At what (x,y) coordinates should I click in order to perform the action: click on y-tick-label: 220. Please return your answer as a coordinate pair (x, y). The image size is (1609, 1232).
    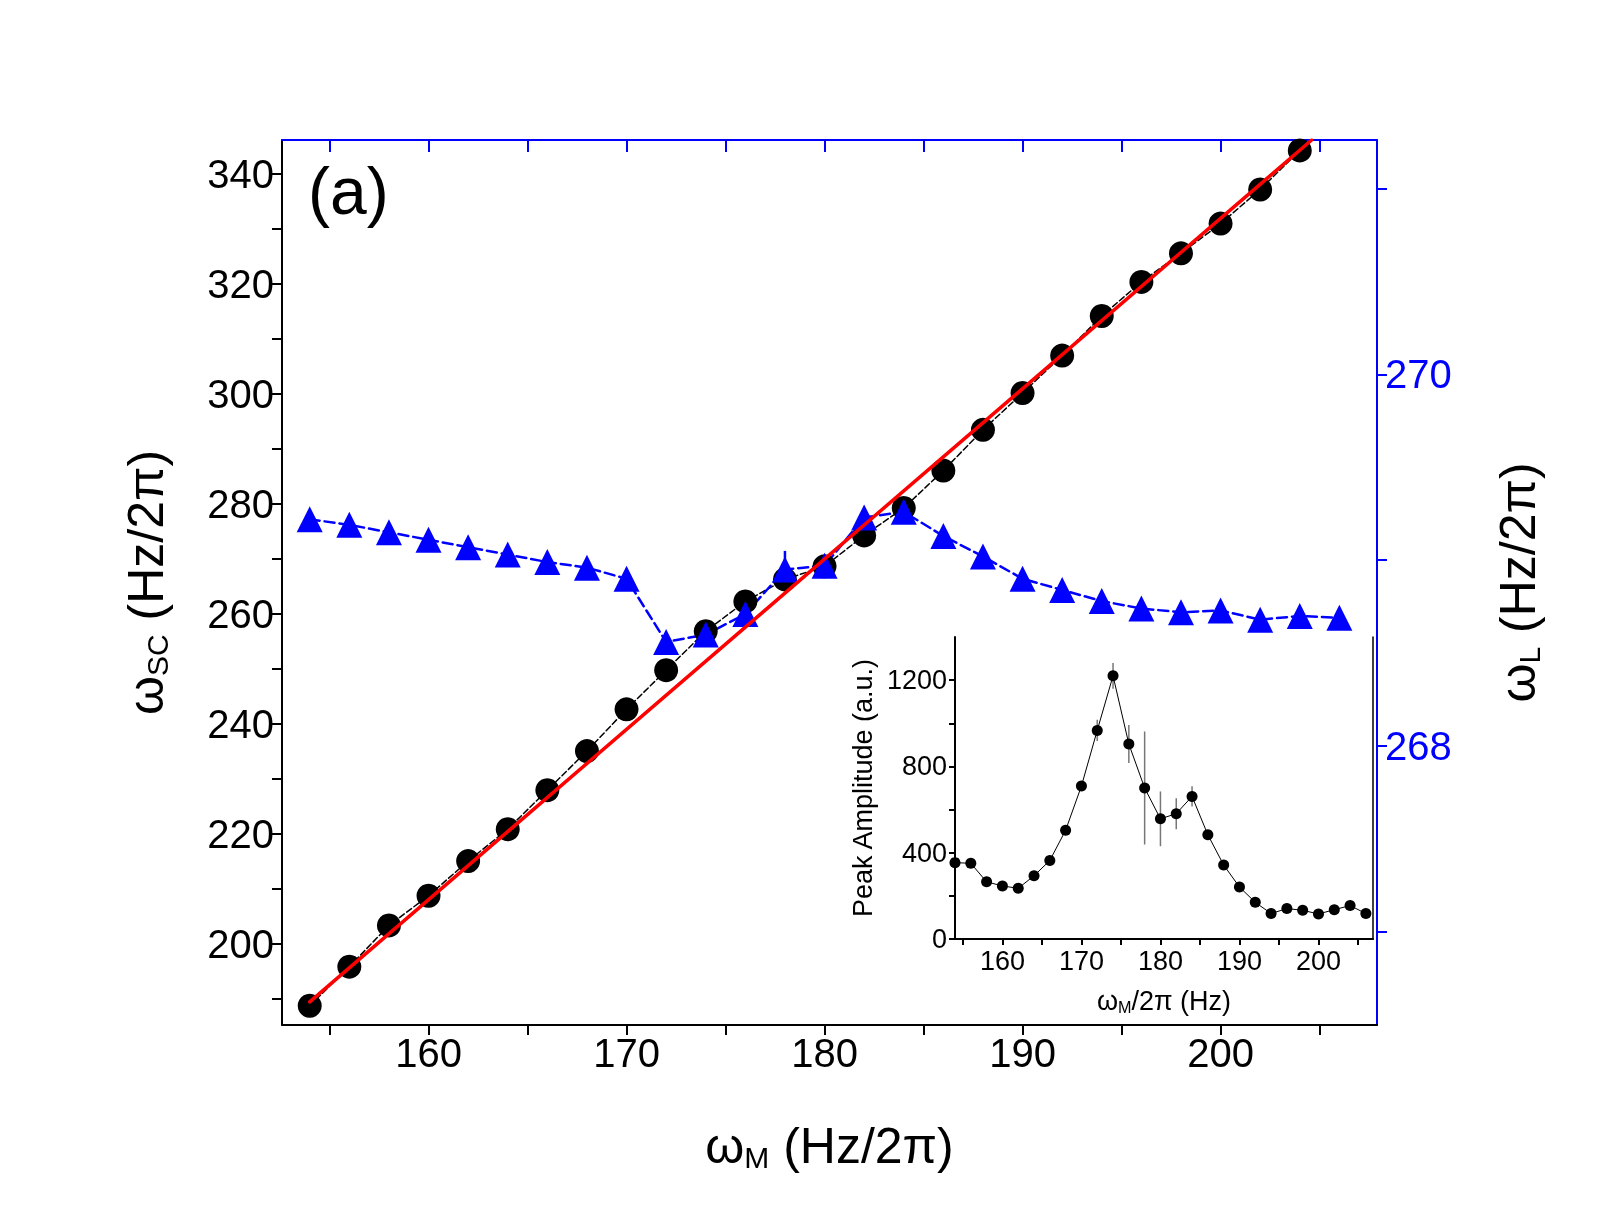
    Looking at the image, I should click on (240, 834).